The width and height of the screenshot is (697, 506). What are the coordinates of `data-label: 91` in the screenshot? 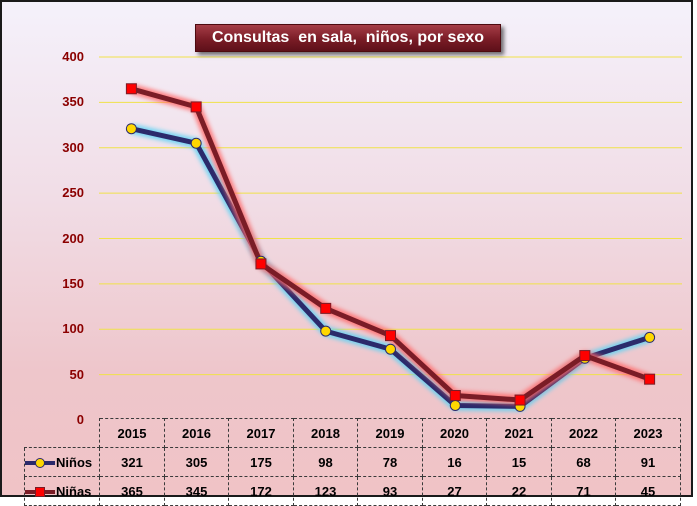 It's located at (648, 462).